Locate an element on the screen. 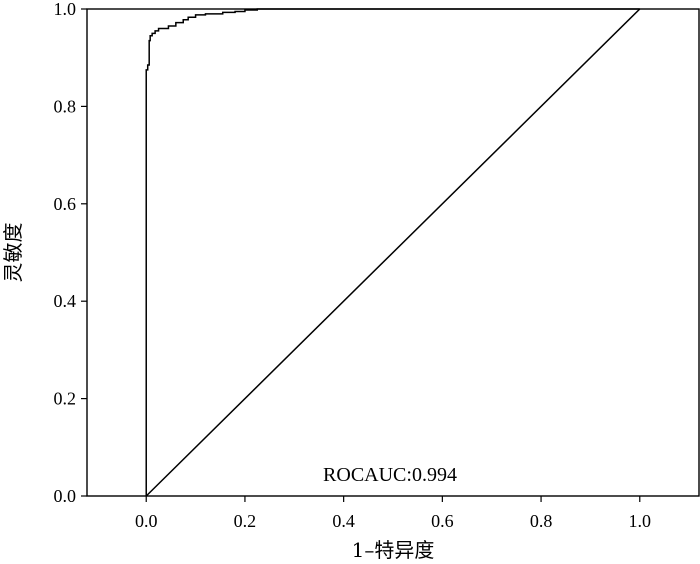  x-tick-label: 0.4 is located at coordinates (343, 521).